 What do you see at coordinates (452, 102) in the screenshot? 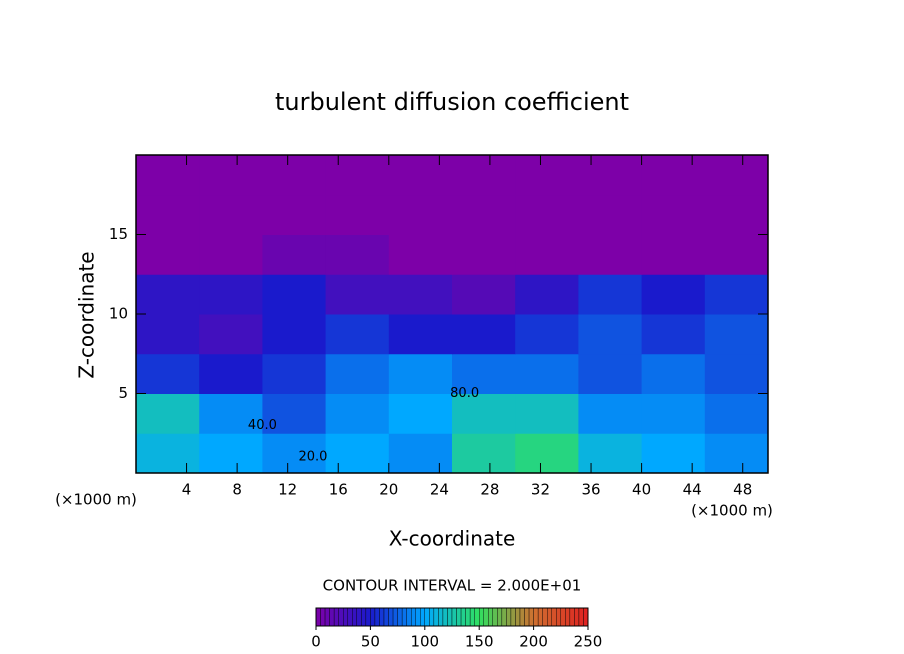
I see `chart-title: turbulent diffusion coefficient` at bounding box center [452, 102].